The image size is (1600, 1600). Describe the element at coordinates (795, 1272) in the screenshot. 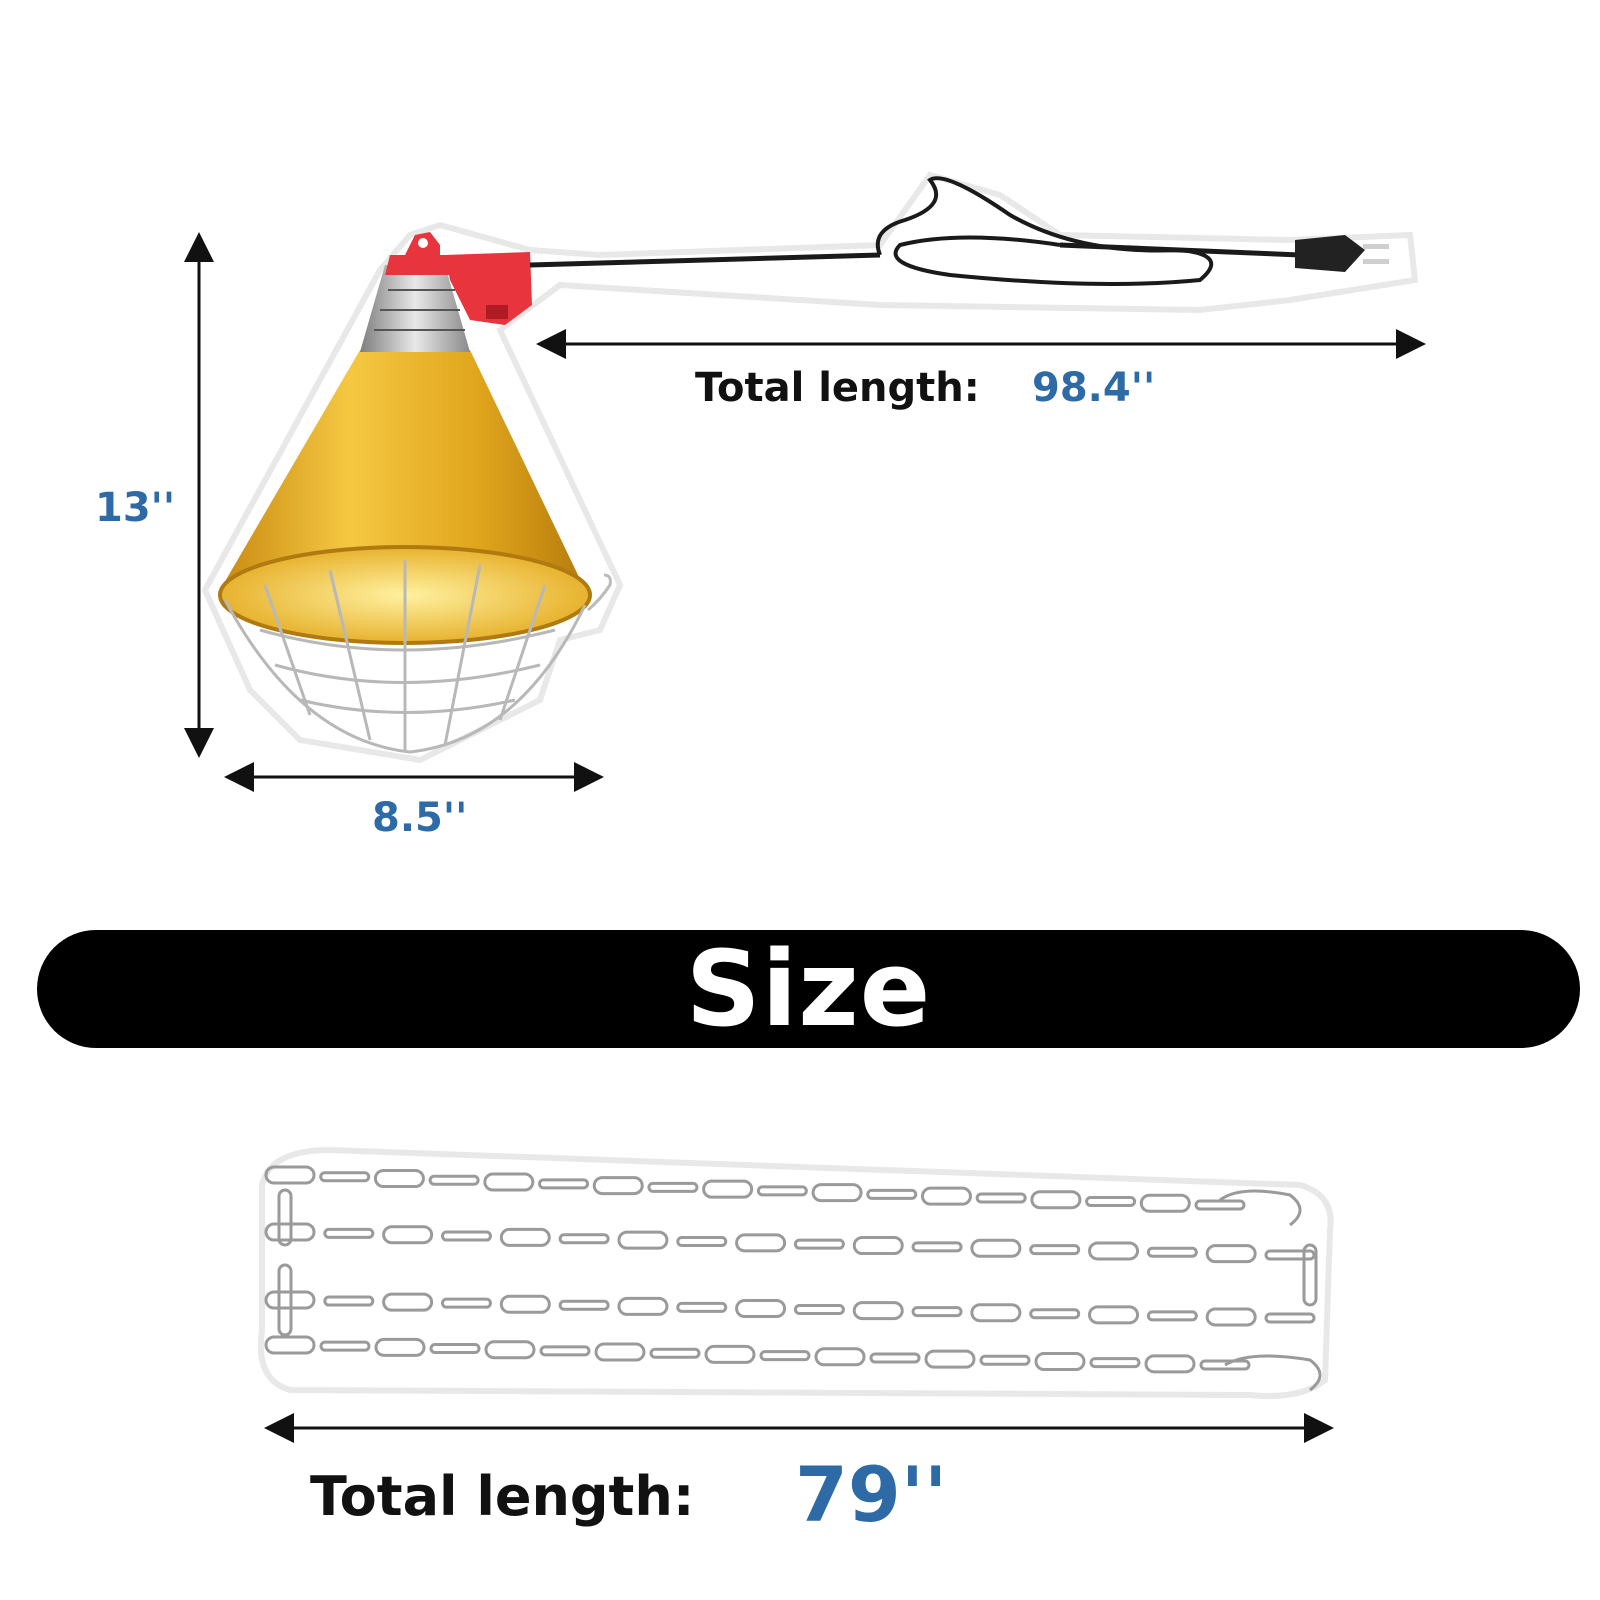

I see `chain-image` at that location.